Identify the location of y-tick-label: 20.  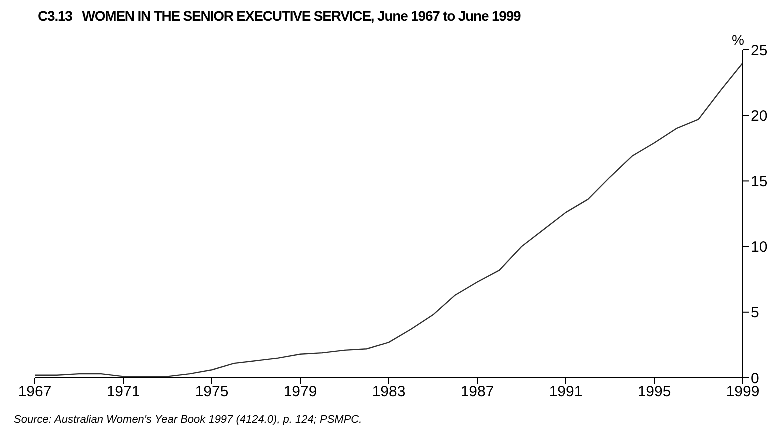
(759, 116).